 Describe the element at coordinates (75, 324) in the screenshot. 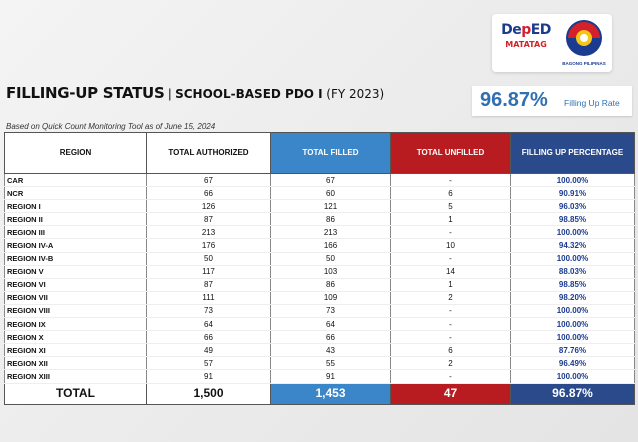

I see `cell-region: REGION IX` at that location.